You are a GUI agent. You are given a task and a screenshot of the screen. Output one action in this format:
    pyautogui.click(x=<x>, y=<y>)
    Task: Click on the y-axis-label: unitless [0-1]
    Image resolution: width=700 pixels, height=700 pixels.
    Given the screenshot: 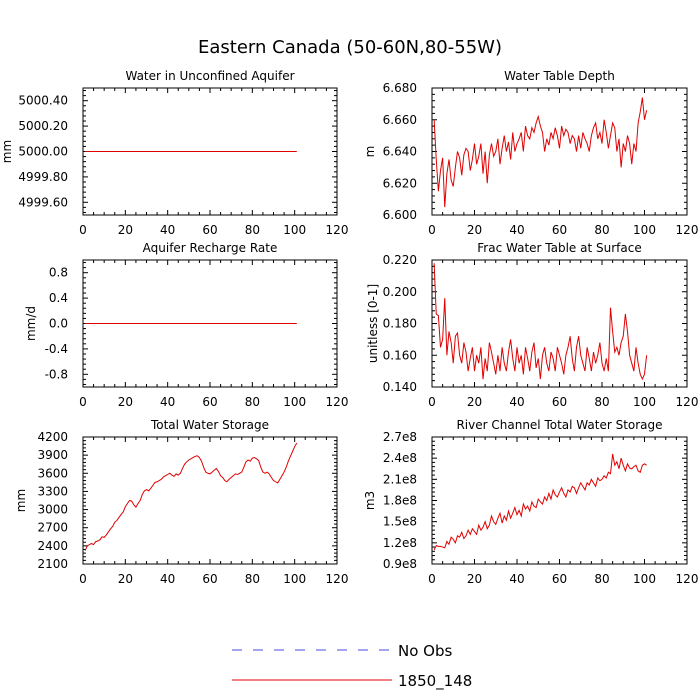 What is the action you would take?
    pyautogui.click(x=373, y=323)
    